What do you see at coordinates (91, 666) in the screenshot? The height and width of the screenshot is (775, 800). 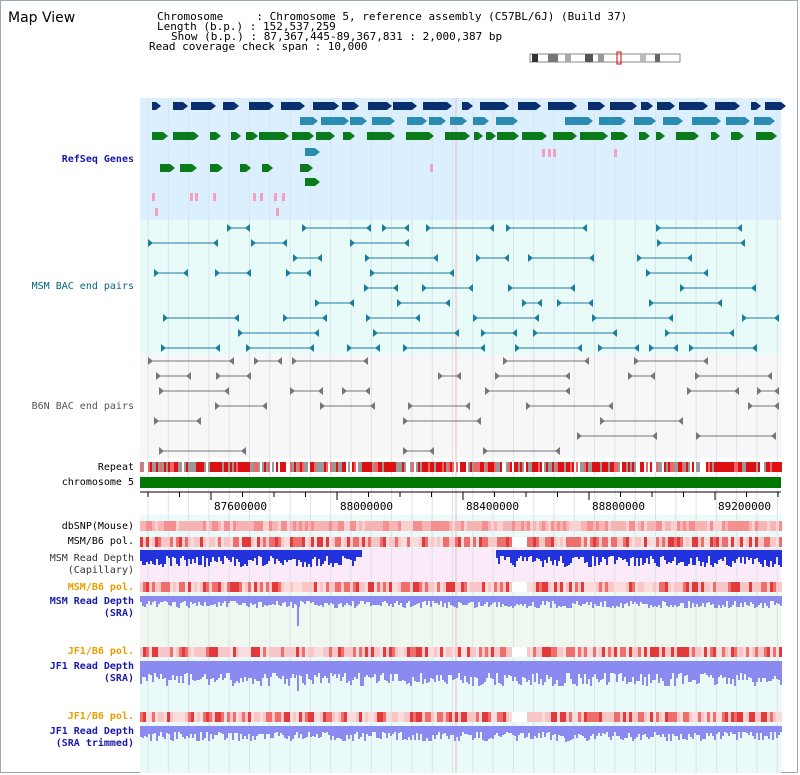 I see `track-label-jf1-depth: JF1 Read Depth` at bounding box center [91, 666].